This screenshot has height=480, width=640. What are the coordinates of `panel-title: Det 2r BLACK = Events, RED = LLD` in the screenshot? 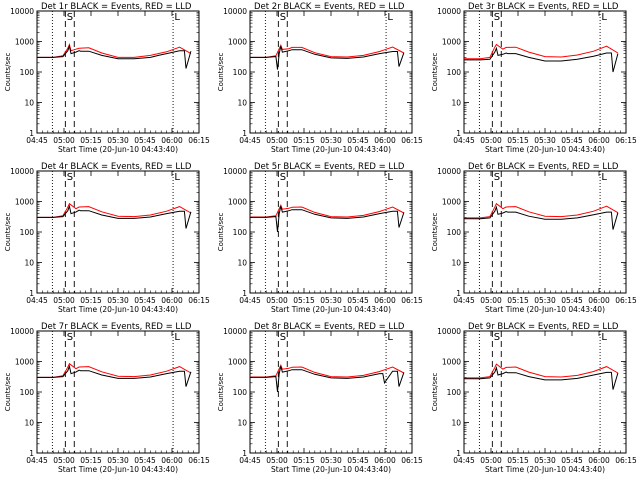 It's located at (329, 7).